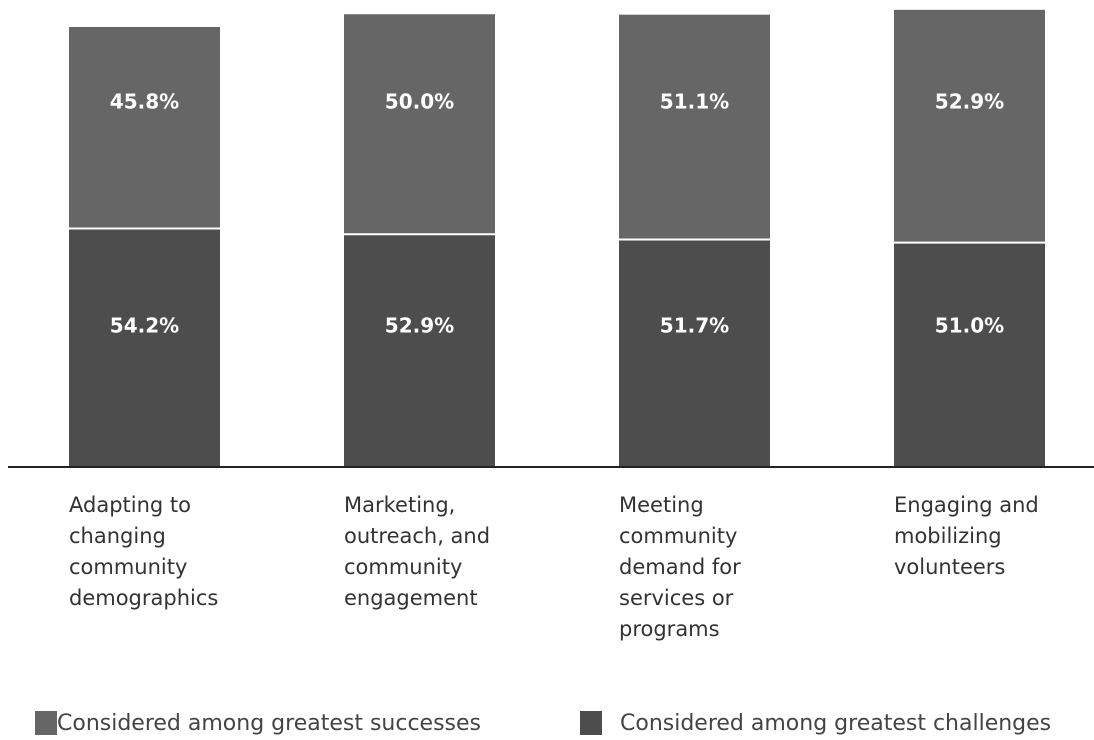 The height and width of the screenshot is (740, 1094). What do you see at coordinates (969, 326) in the screenshot?
I see `value-label: 51.0%` at bounding box center [969, 326].